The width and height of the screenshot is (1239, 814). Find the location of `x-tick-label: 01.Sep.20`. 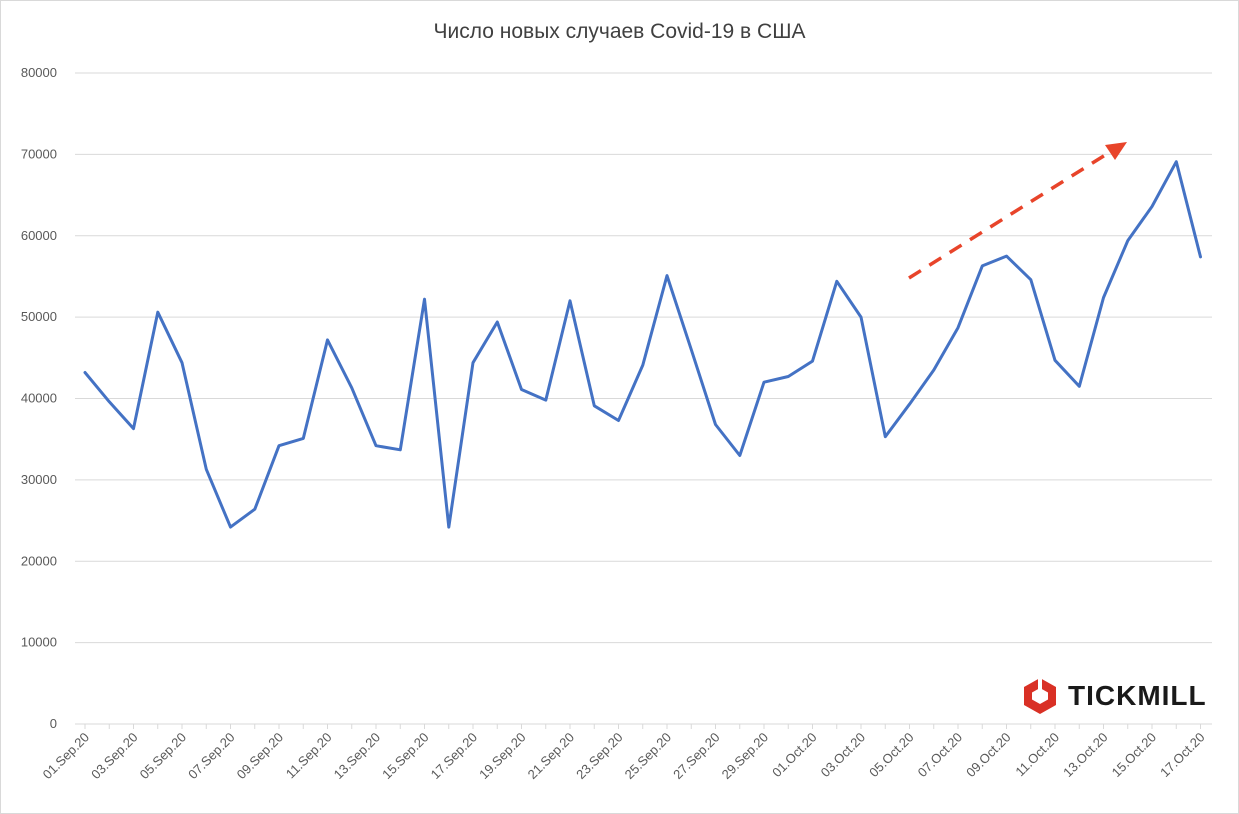

x-tick-label: 01.Sep.20 is located at coordinates (66, 756).